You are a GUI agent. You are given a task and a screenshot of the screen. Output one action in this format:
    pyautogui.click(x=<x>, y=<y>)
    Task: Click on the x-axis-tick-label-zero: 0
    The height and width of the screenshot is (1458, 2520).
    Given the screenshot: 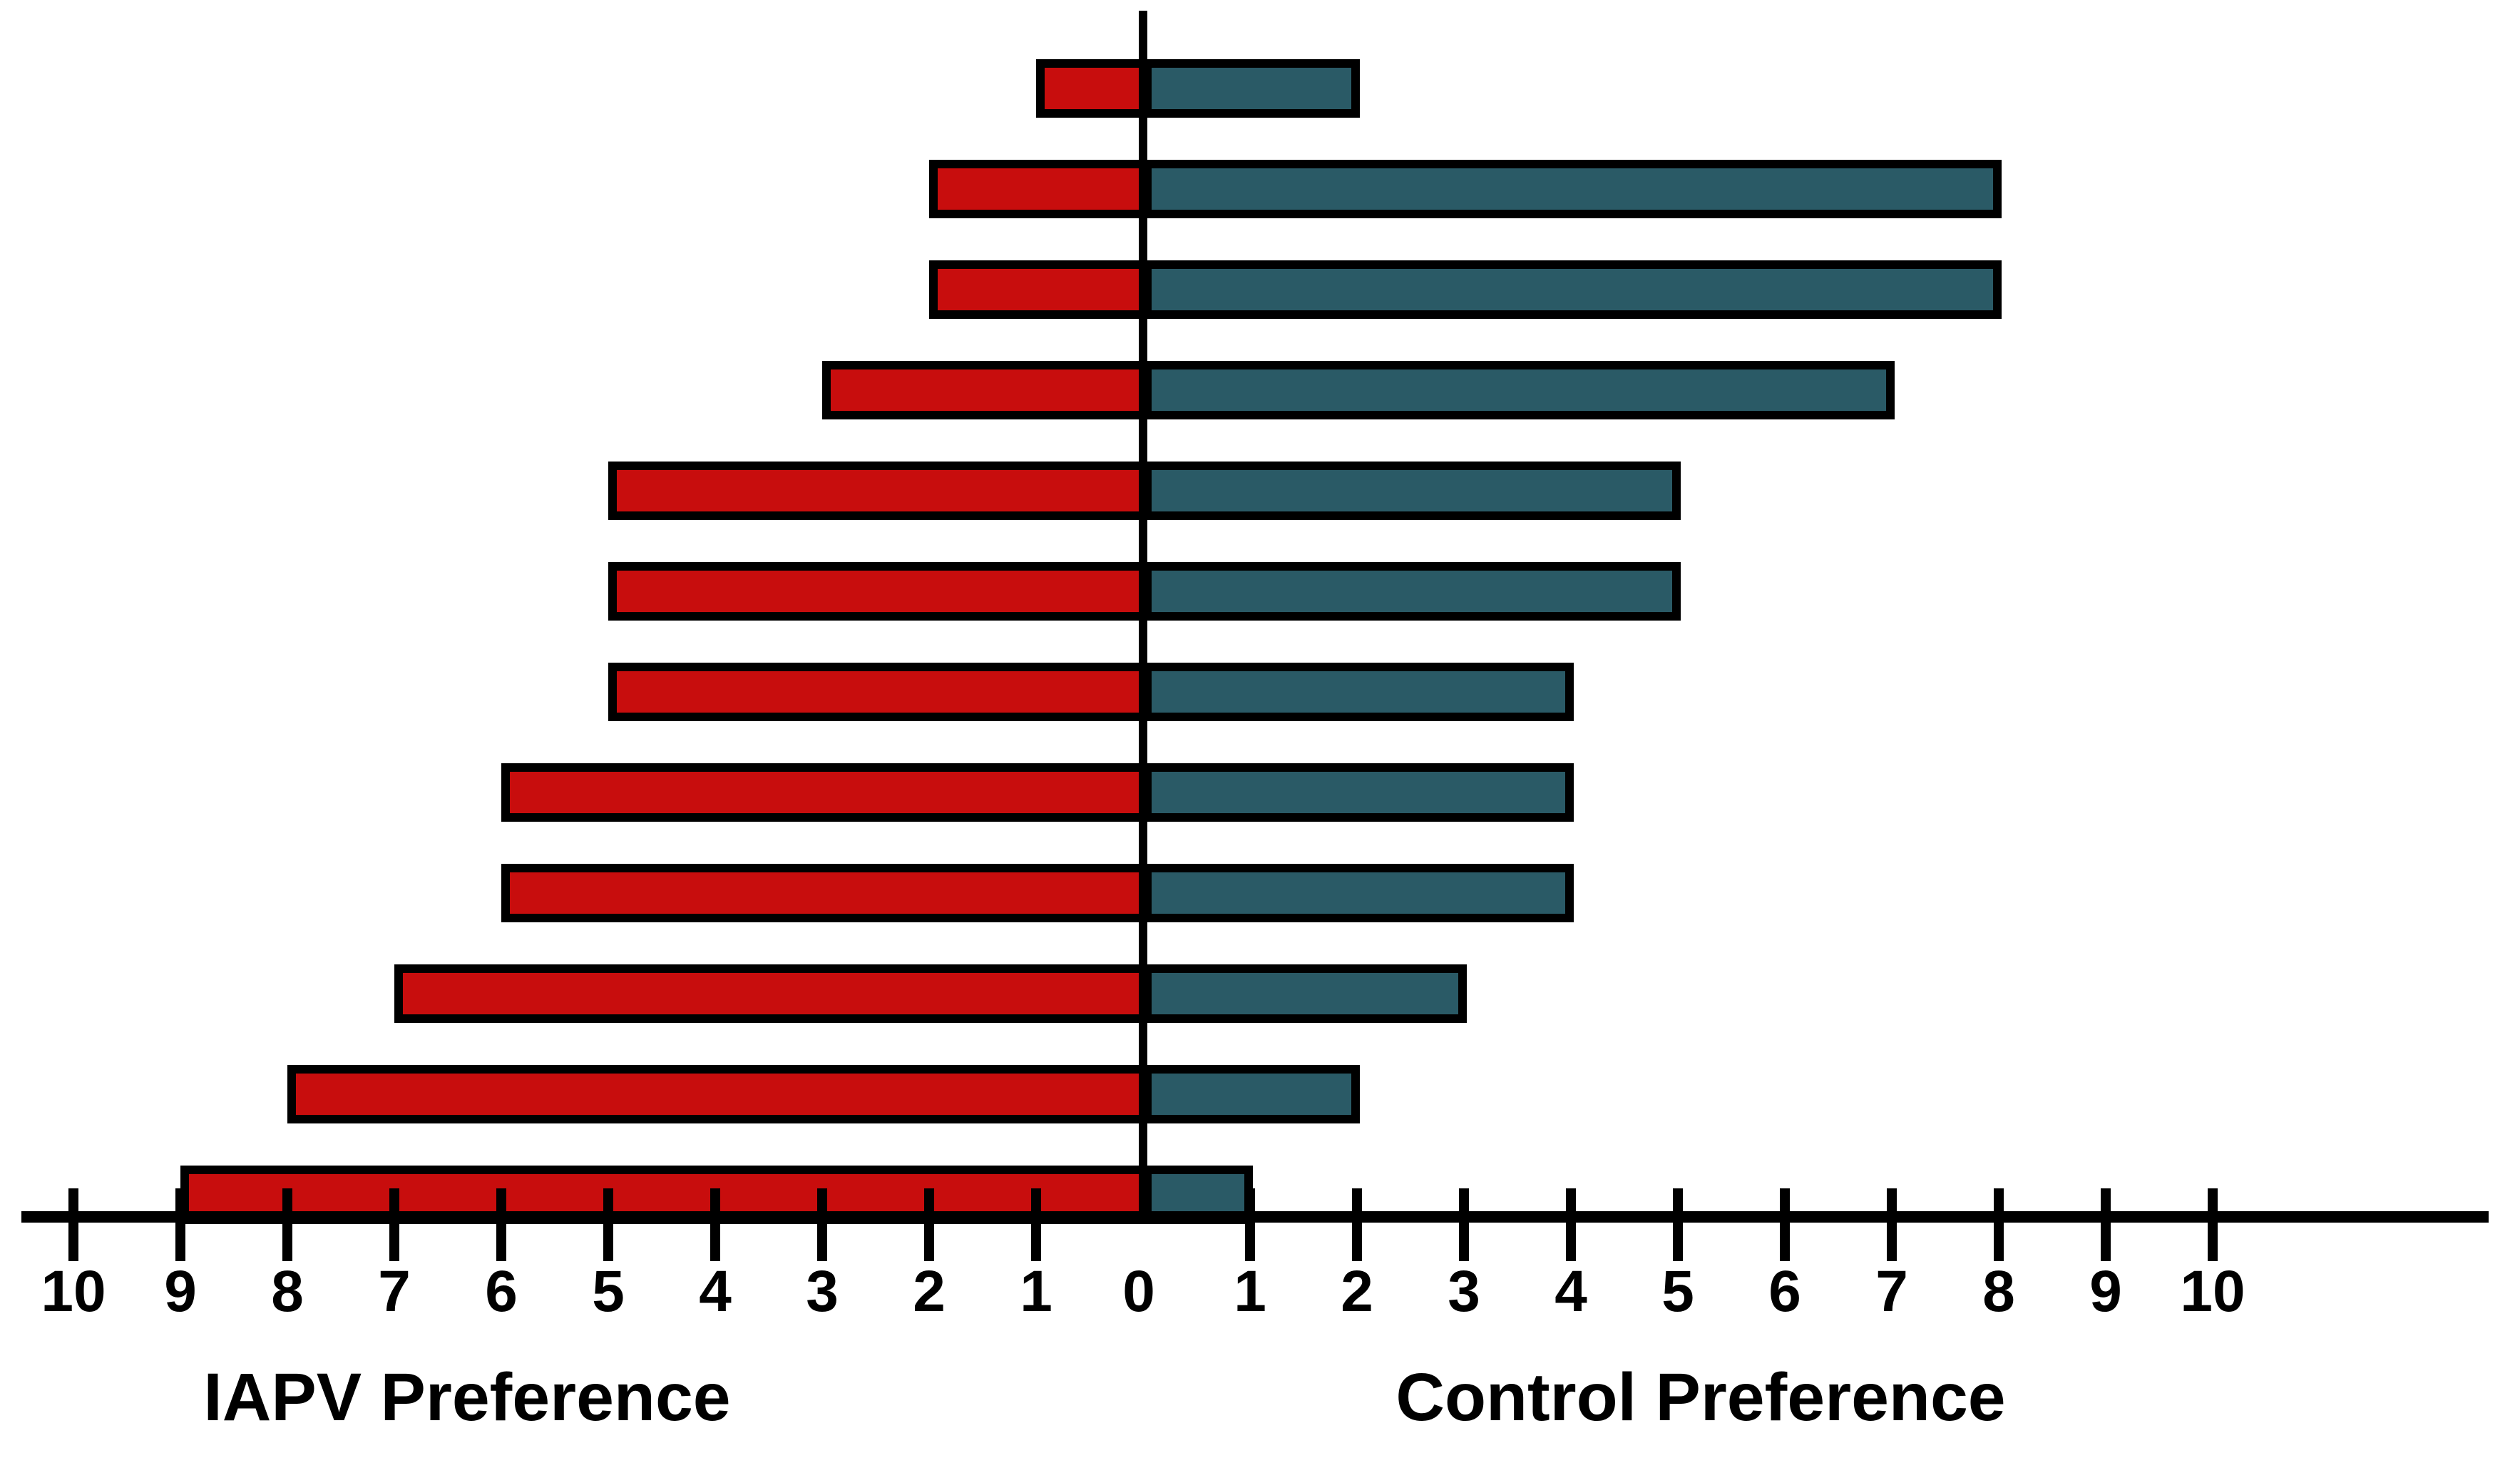 What is the action you would take?
    pyautogui.click(x=1138, y=1291)
    